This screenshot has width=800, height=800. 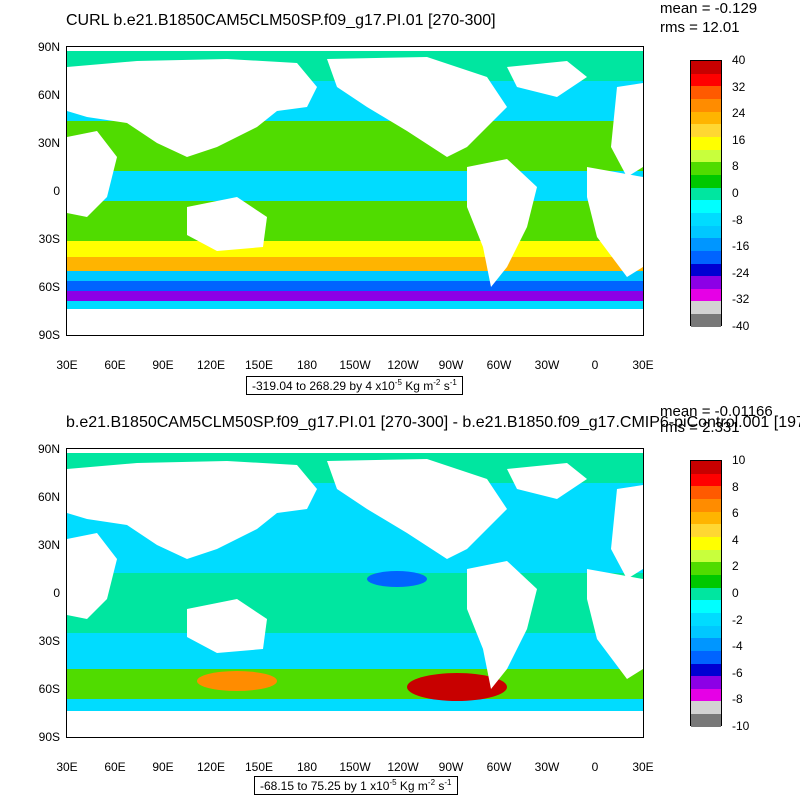 What do you see at coordinates (716, 411) in the screenshot?
I see `mean-stat: mean = -0.01166` at bounding box center [716, 411].